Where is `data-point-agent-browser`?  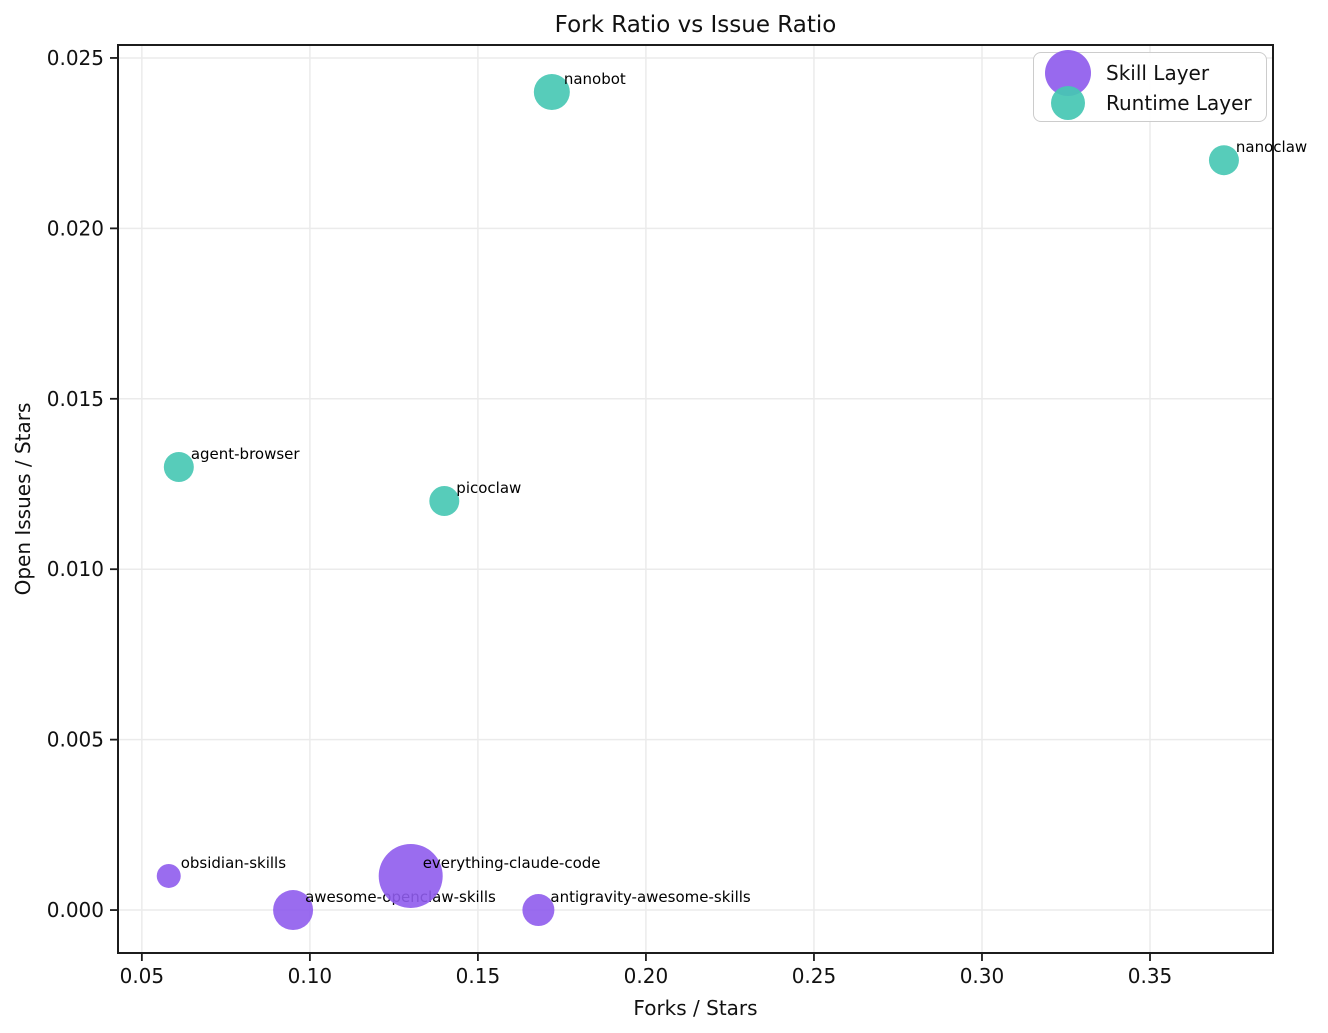 data-point-agent-browser is located at coordinates (178, 466).